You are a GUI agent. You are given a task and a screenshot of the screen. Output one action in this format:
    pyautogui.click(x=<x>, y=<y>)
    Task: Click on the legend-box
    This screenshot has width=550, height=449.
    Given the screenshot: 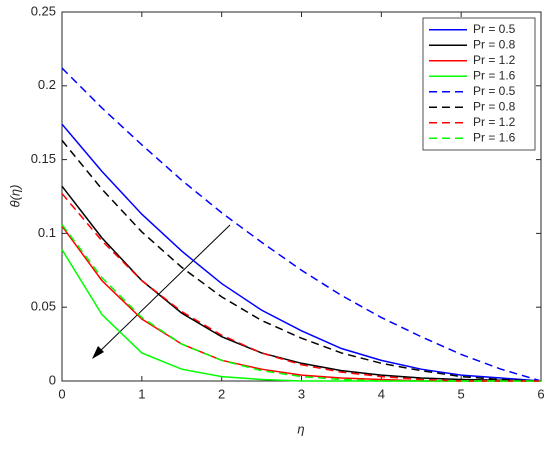 What is the action you would take?
    pyautogui.click(x=479, y=84)
    